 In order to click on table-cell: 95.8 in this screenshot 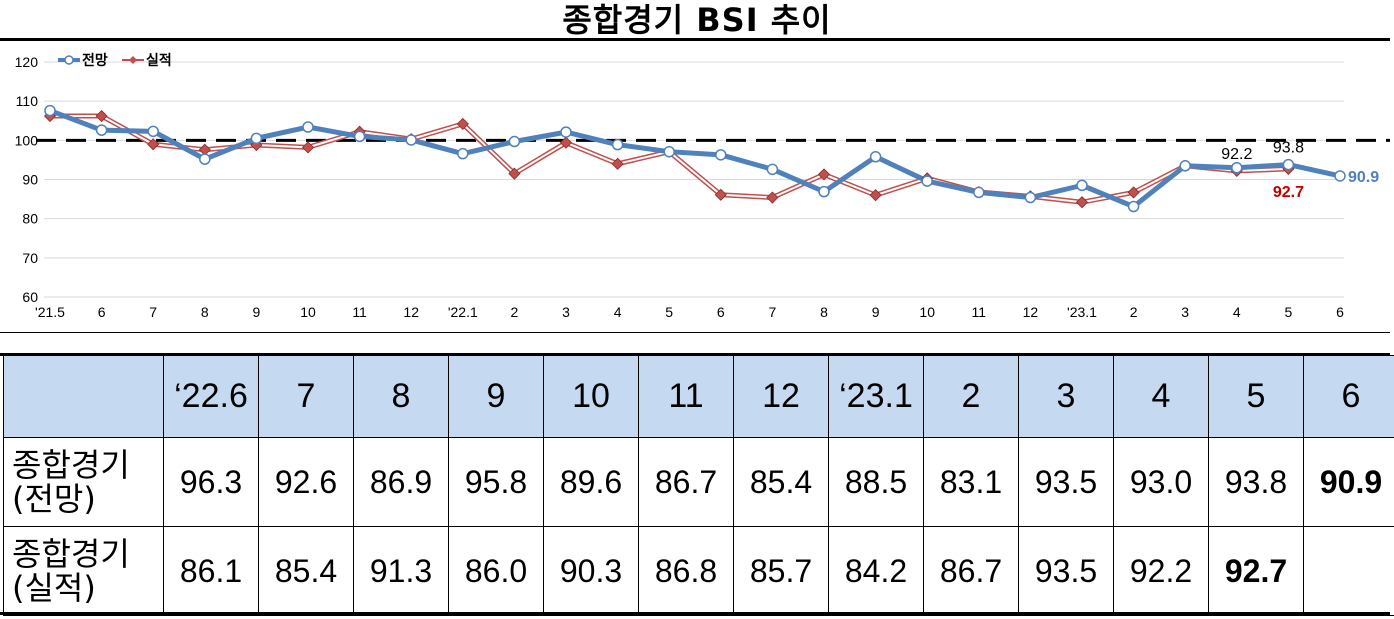, I will do `click(496, 482)`.